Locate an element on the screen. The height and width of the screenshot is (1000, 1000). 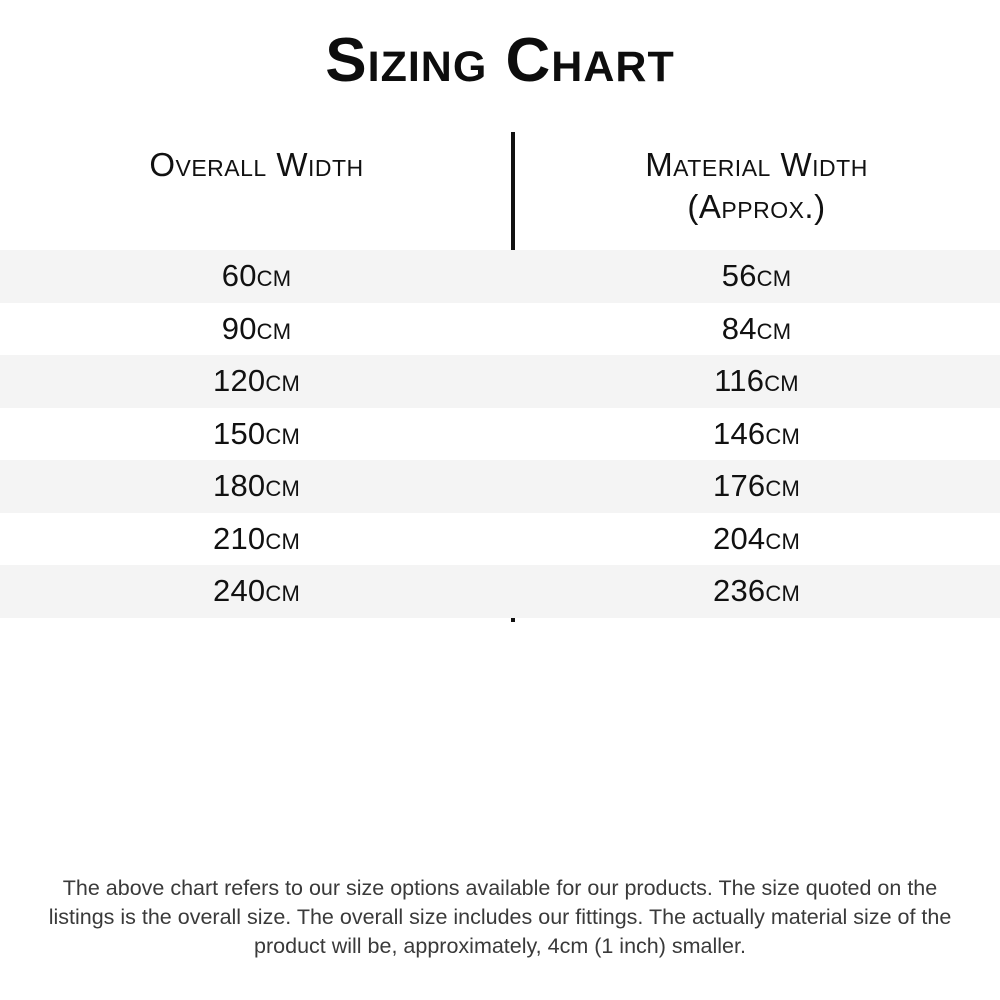
column-header-material-width: Material Width (Approx.) is located at coordinates (756, 189).